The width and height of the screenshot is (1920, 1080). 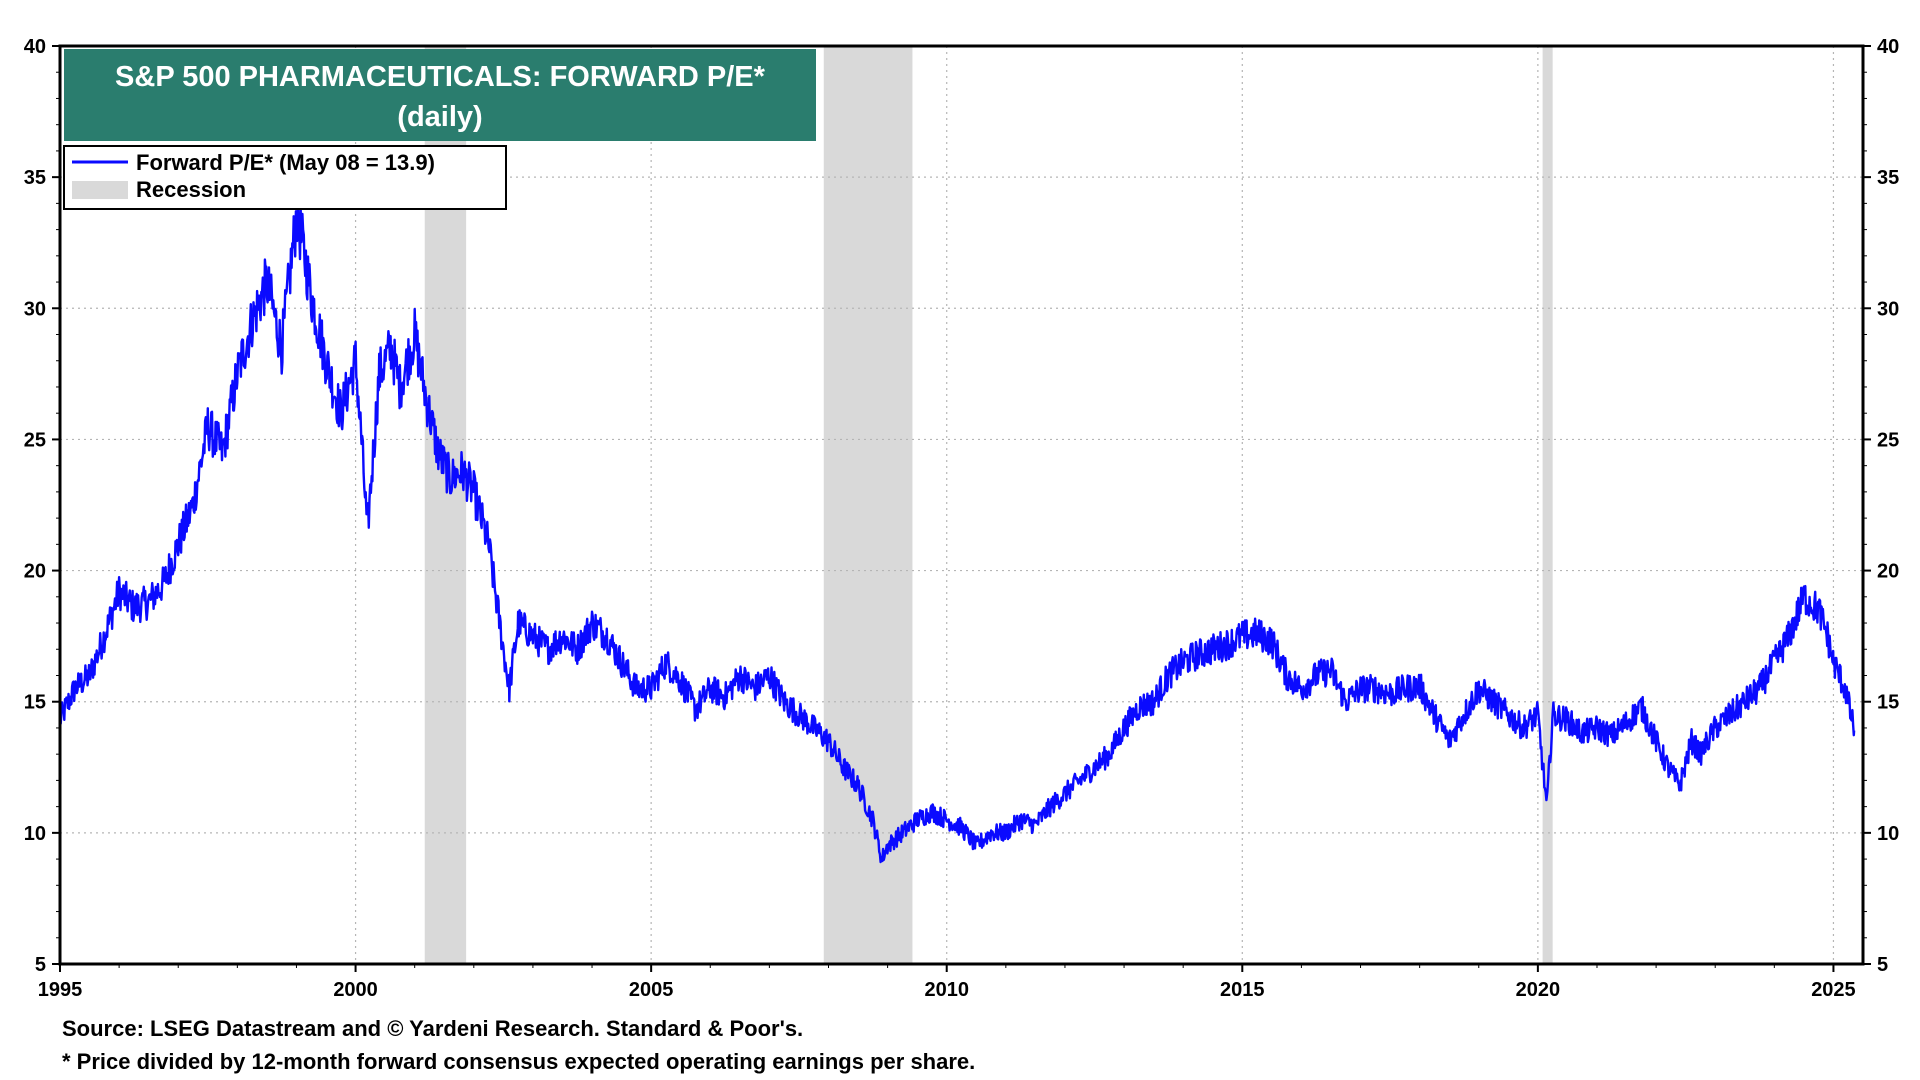 I want to click on title-background, so click(x=440, y=95).